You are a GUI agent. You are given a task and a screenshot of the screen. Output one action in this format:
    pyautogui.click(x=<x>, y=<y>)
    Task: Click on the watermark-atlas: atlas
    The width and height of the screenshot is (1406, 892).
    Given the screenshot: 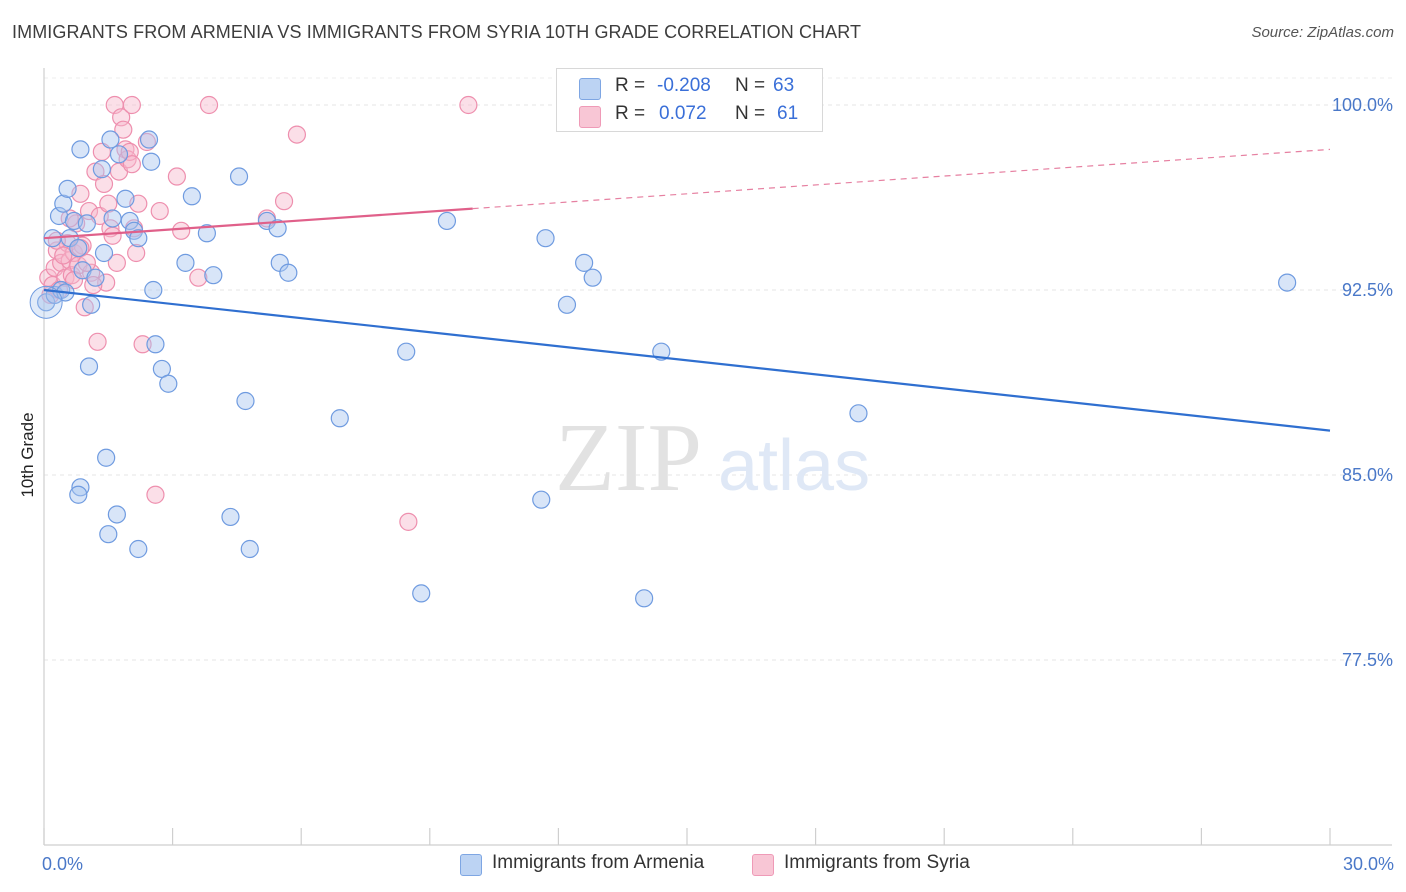 What is the action you would take?
    pyautogui.click(x=794, y=466)
    